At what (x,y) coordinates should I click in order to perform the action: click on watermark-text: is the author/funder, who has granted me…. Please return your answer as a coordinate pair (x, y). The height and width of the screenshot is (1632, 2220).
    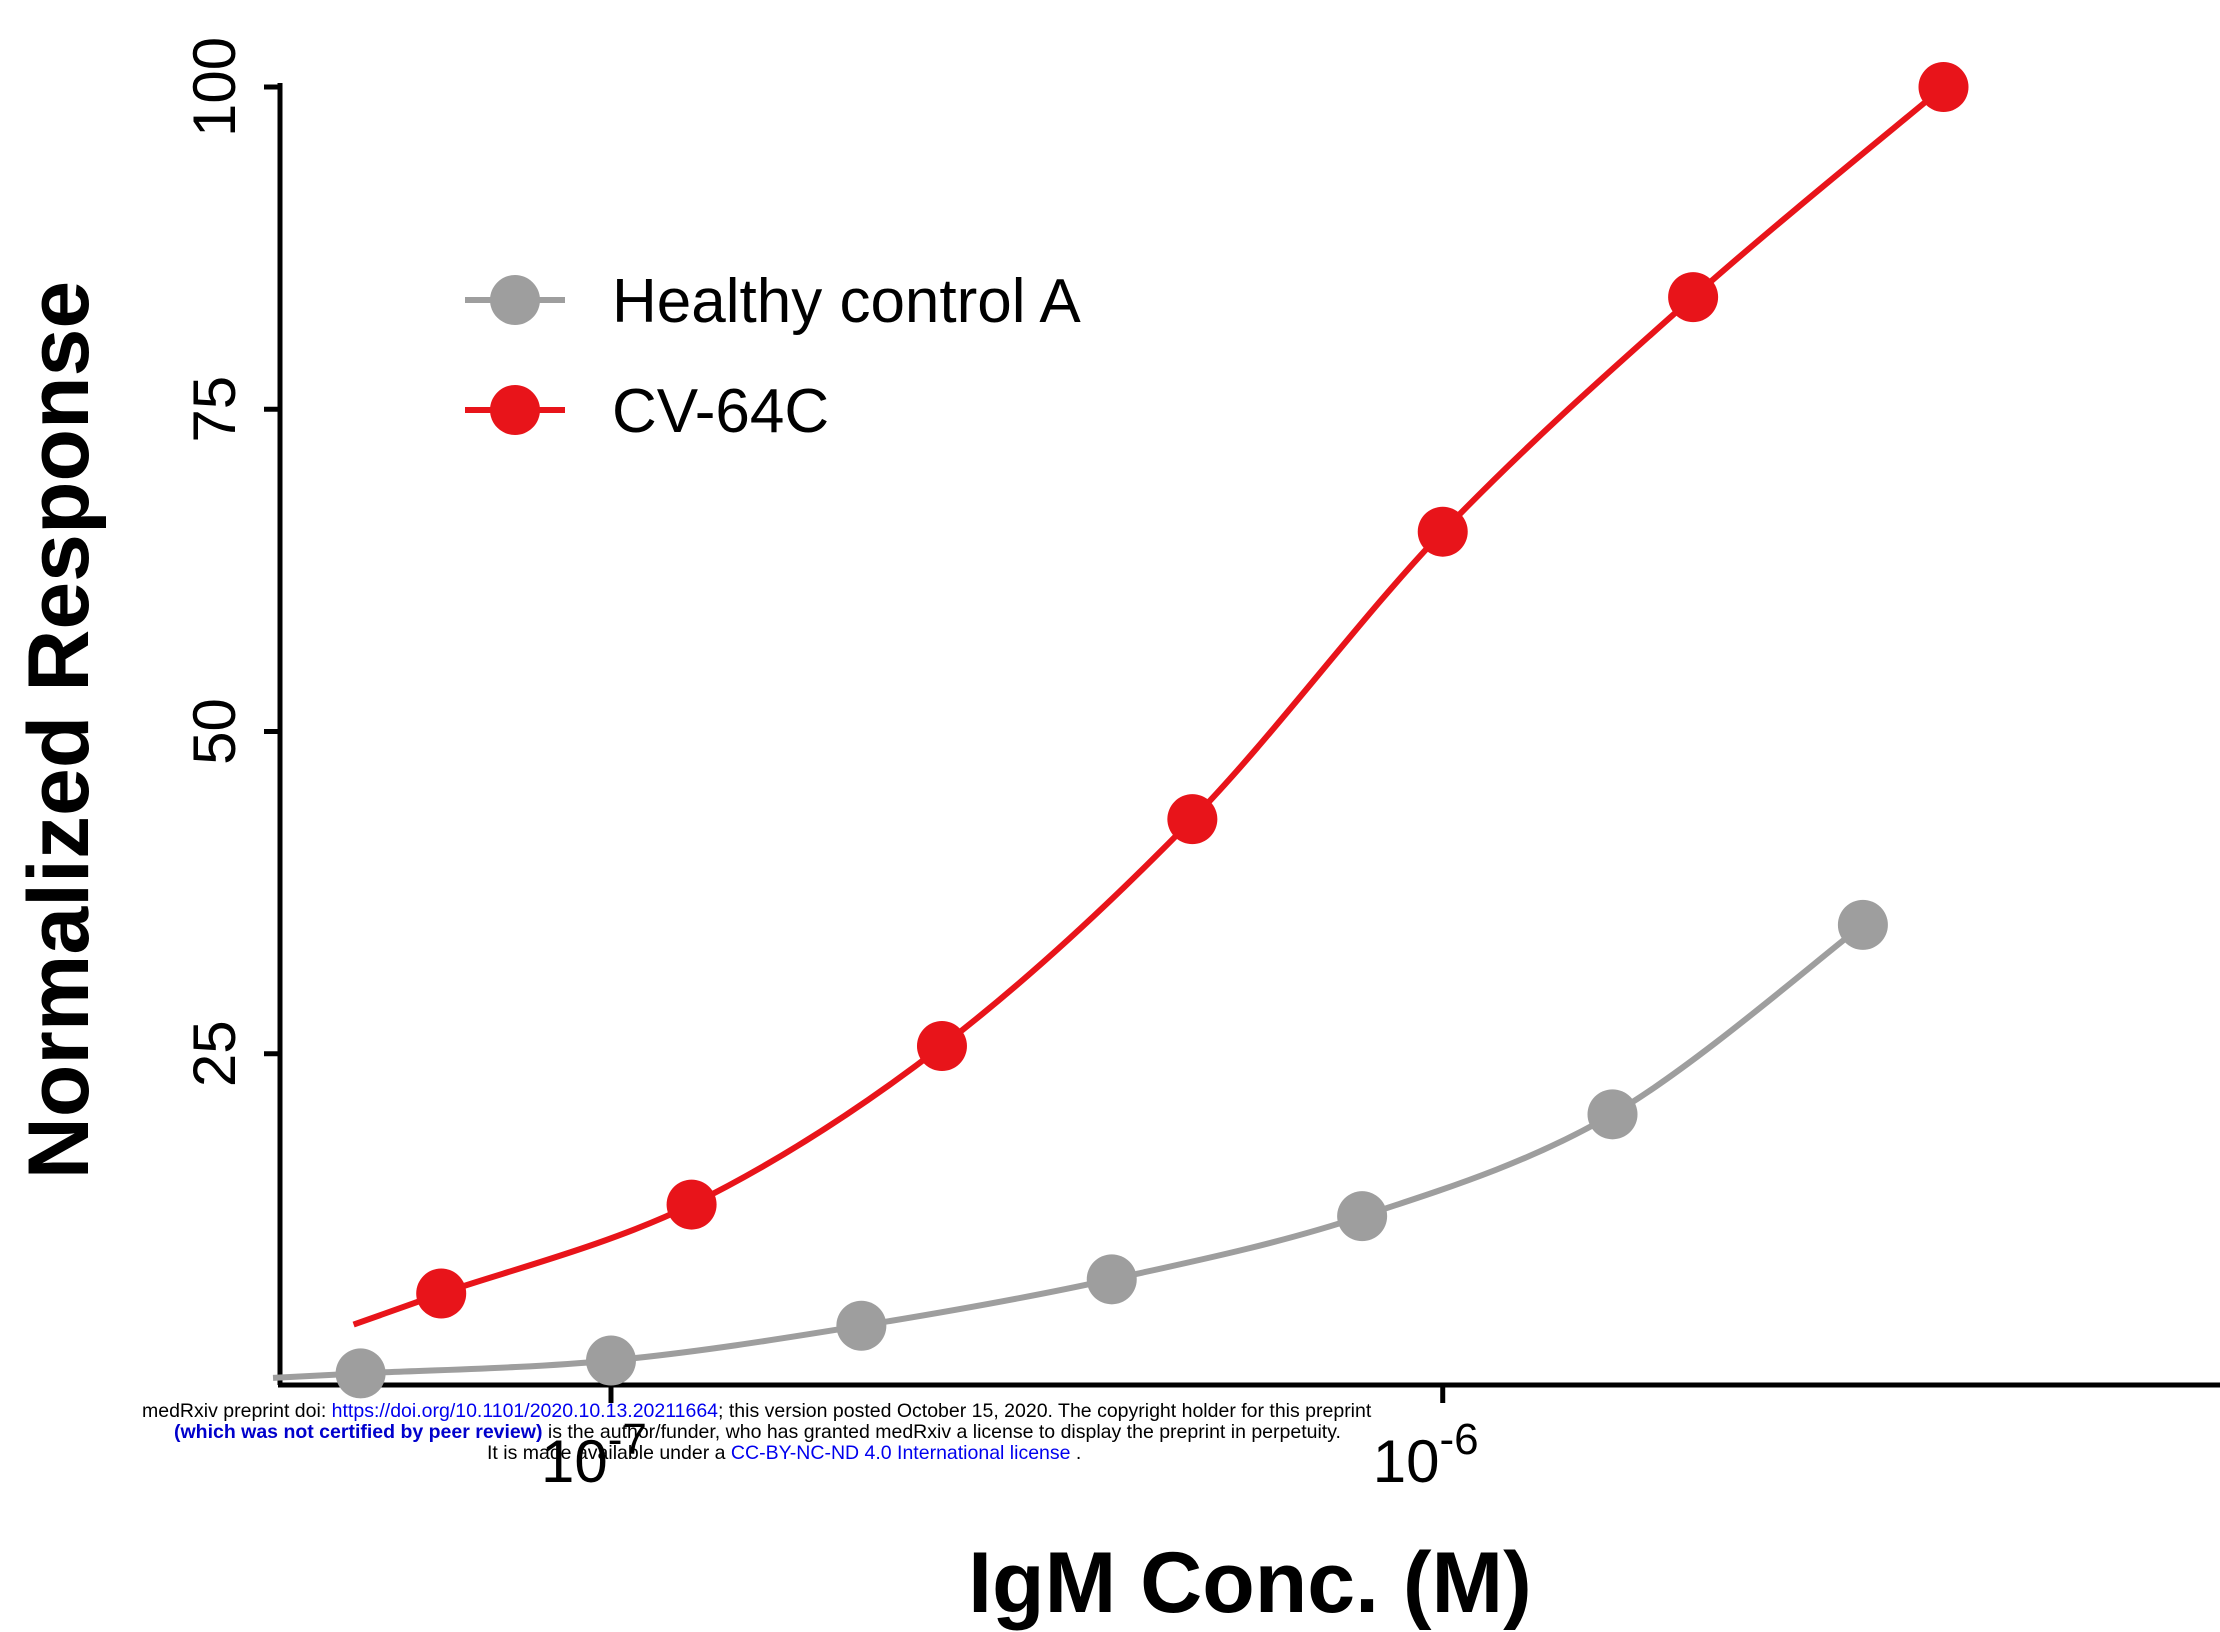
    Looking at the image, I should click on (941, 1432).